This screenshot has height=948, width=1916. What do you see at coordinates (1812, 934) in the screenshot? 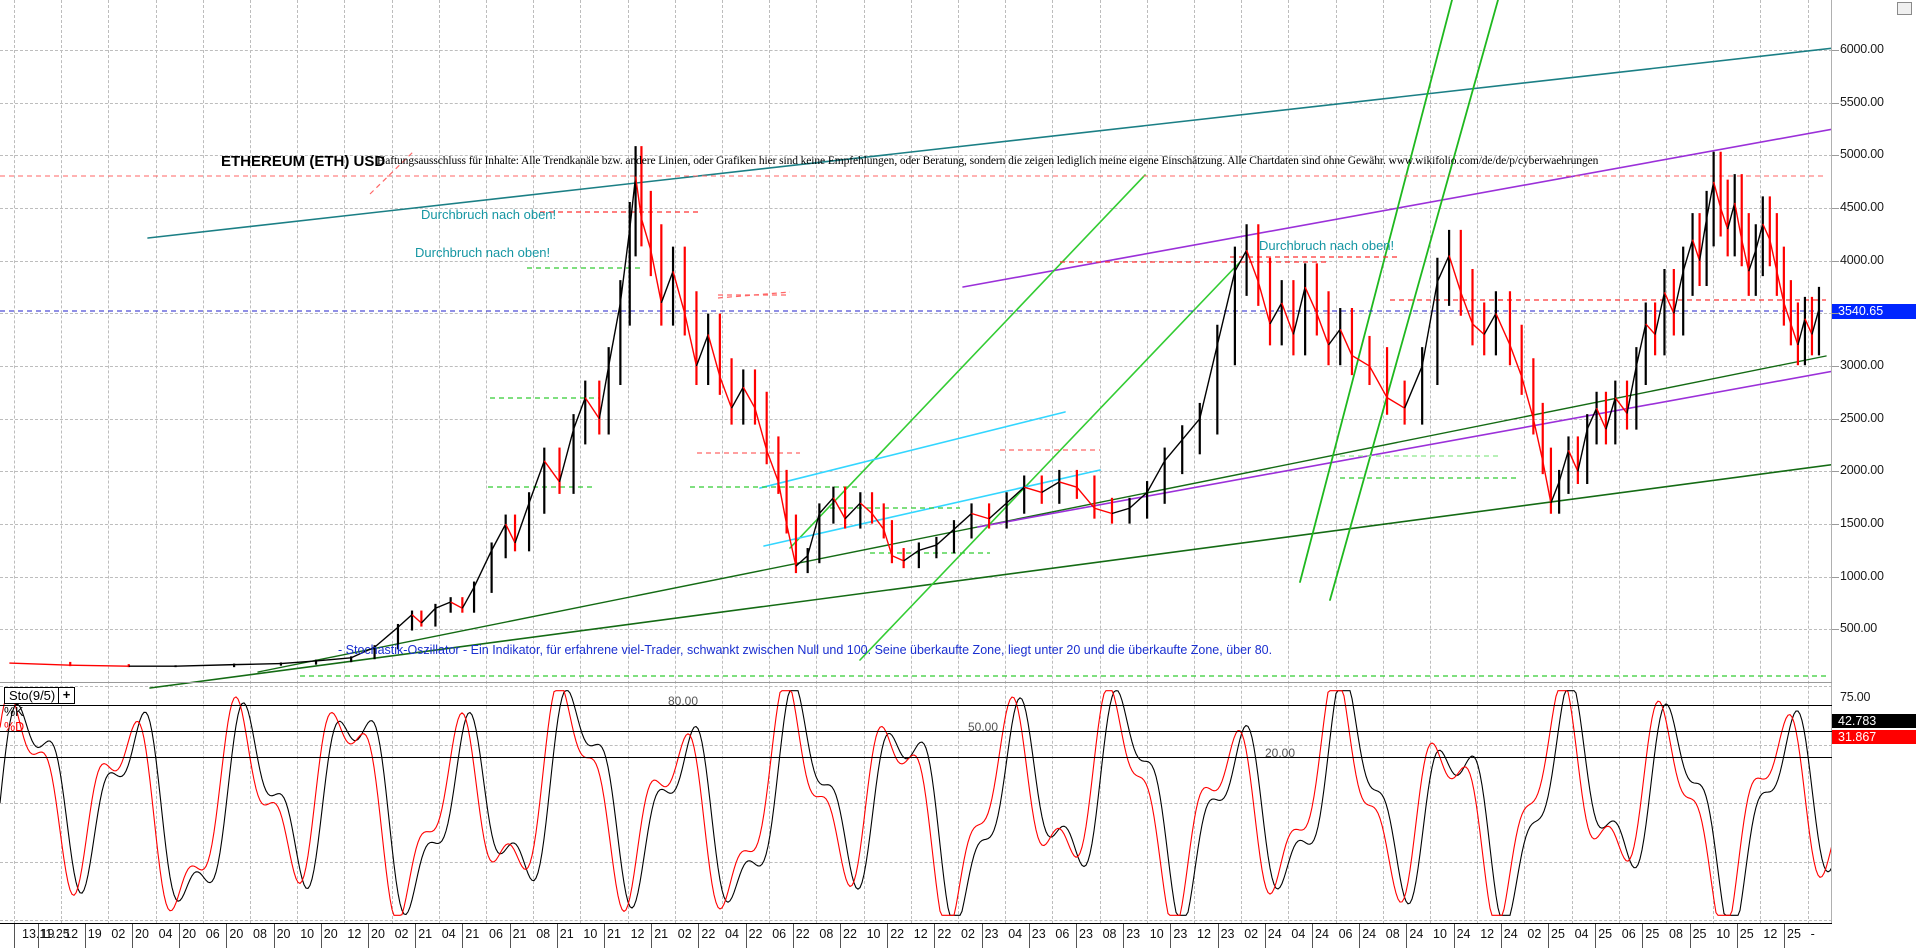
I see `x-tick-label: -` at bounding box center [1812, 934].